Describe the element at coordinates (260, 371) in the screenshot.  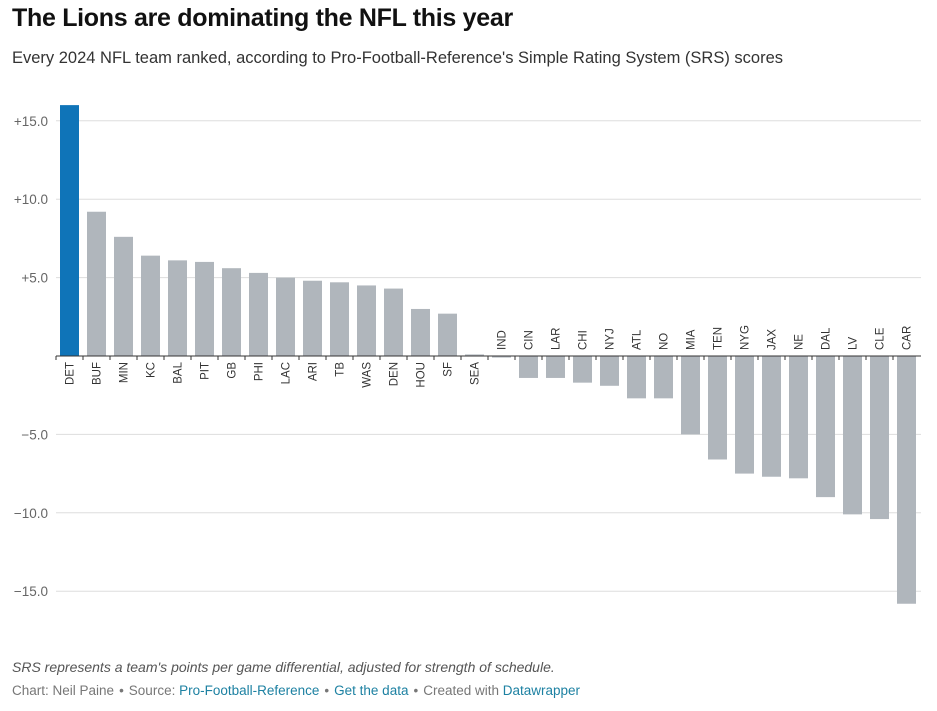
I see `category-label: PHI` at that location.